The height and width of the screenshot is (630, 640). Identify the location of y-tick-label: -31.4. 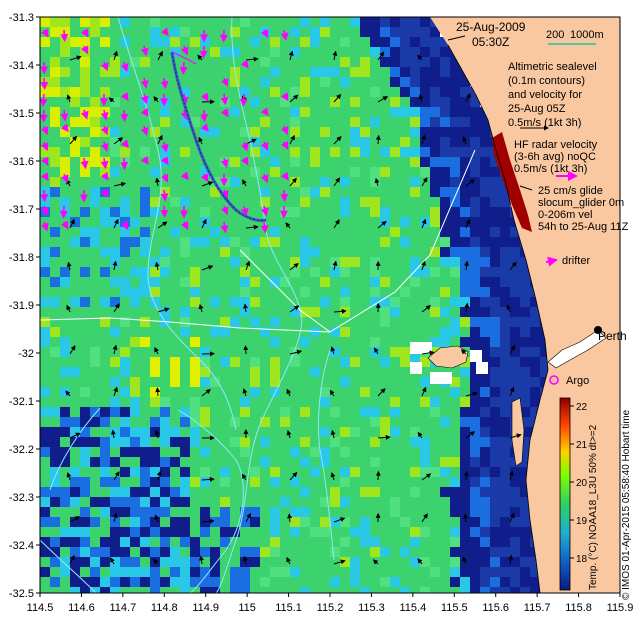
(21, 66).